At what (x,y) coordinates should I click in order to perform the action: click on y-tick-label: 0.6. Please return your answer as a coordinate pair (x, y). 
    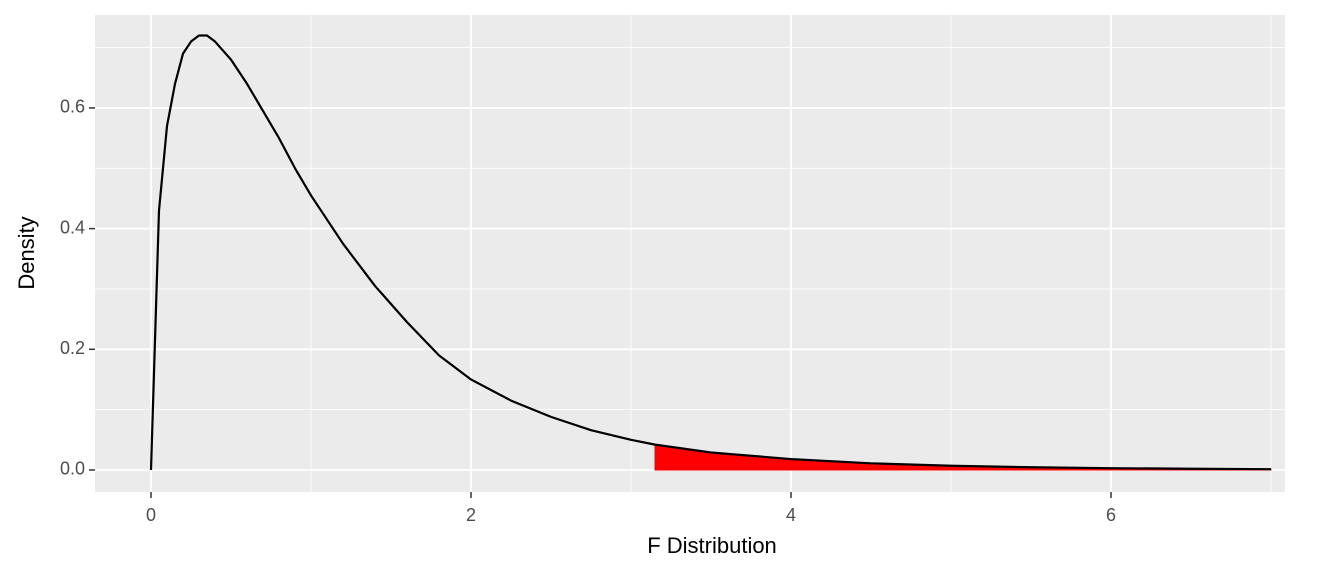
    Looking at the image, I should click on (72, 107).